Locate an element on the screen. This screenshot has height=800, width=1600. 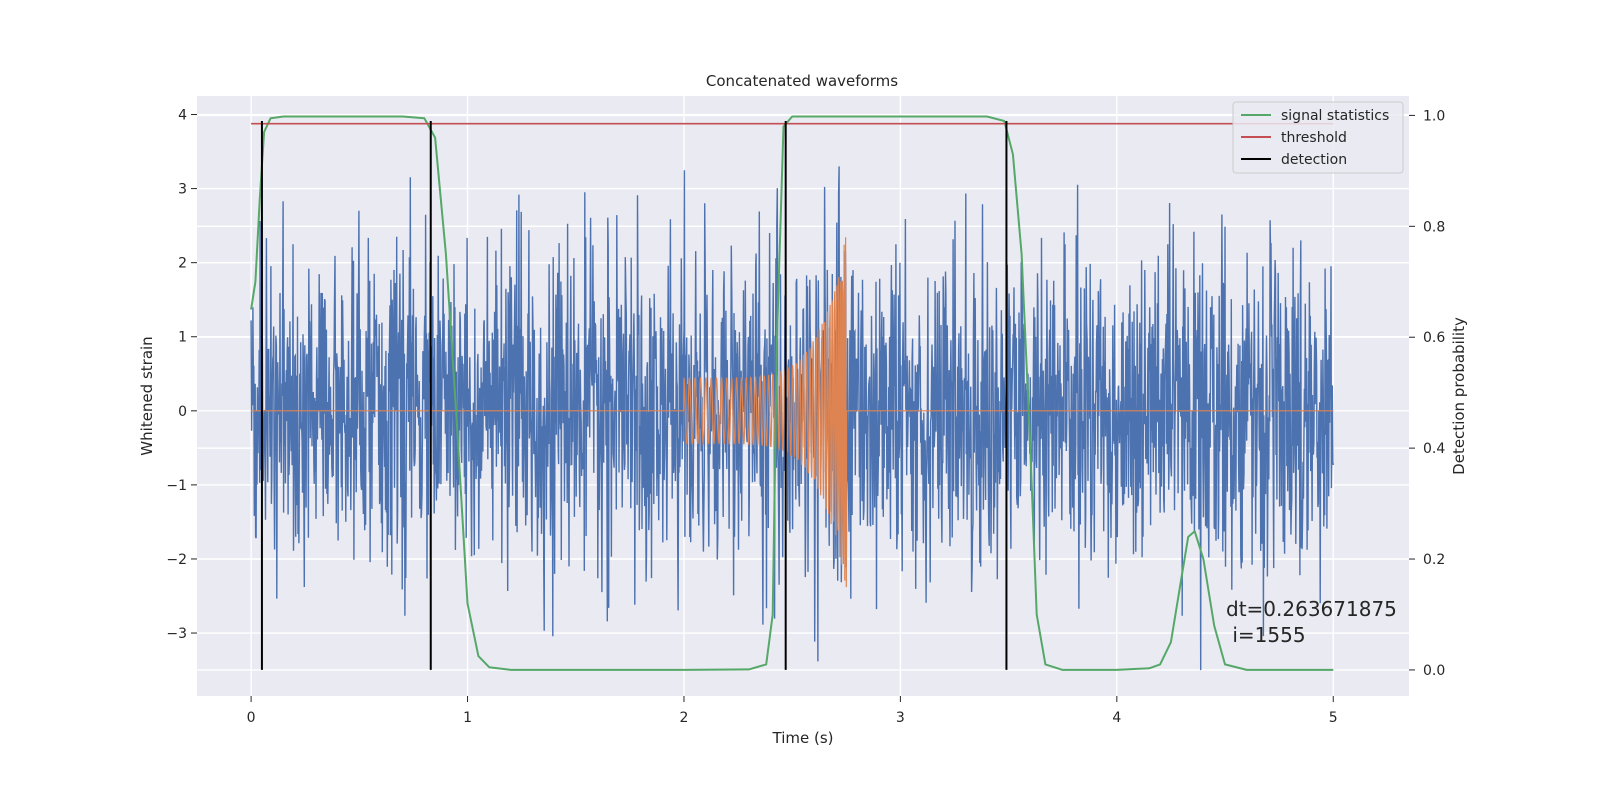
x-tick-label: 3 is located at coordinates (900, 718).